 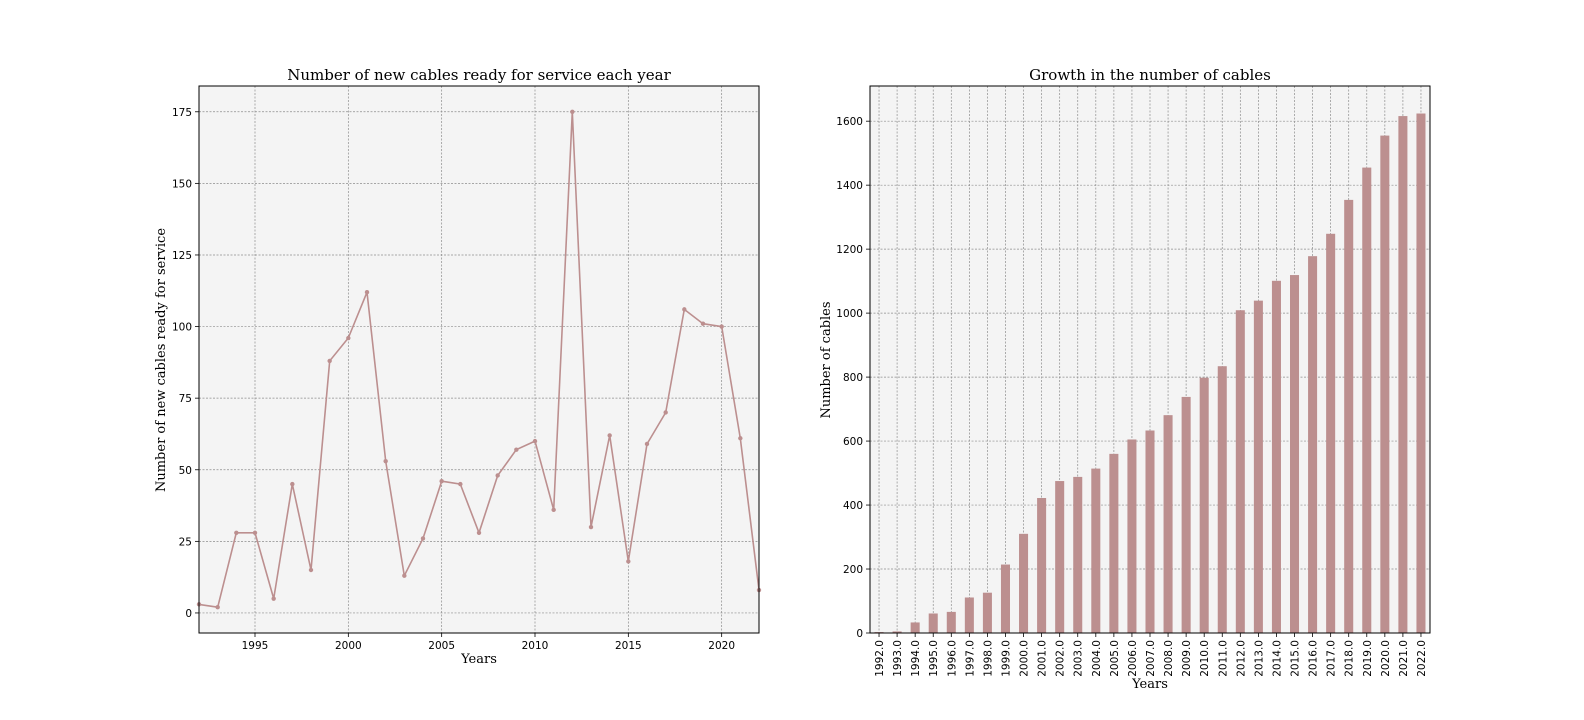 What do you see at coordinates (1061, 658) in the screenshot?
I see `x-tick-label: 2002.0` at bounding box center [1061, 658].